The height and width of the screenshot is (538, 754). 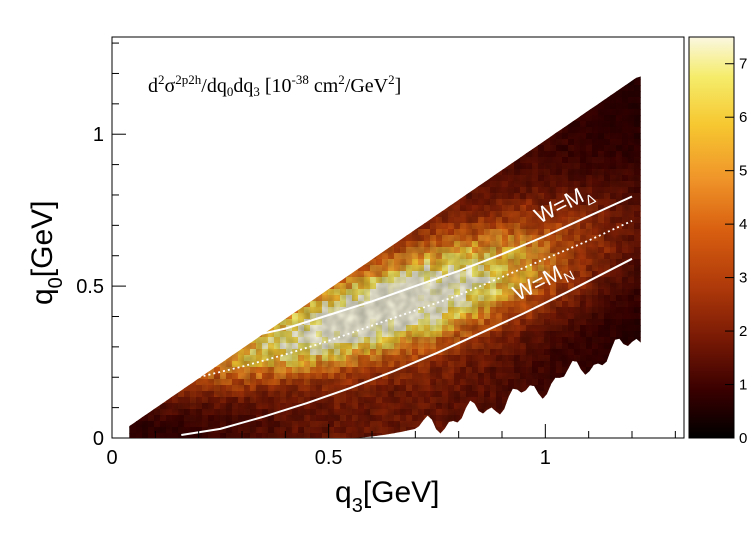 I want to click on colorbar-tick-label: 6, so click(x=743, y=117).